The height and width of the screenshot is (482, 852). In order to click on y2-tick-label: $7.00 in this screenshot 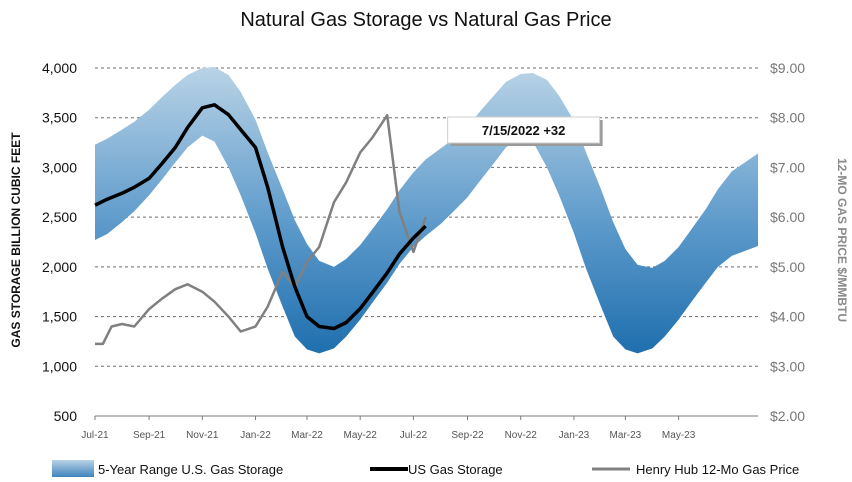, I will do `click(787, 167)`.